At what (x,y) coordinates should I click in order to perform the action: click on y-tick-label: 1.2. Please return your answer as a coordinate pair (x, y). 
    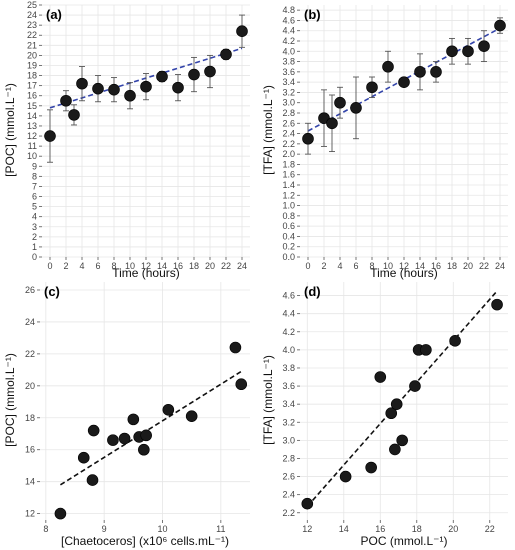
    Looking at the image, I should click on (288, 195).